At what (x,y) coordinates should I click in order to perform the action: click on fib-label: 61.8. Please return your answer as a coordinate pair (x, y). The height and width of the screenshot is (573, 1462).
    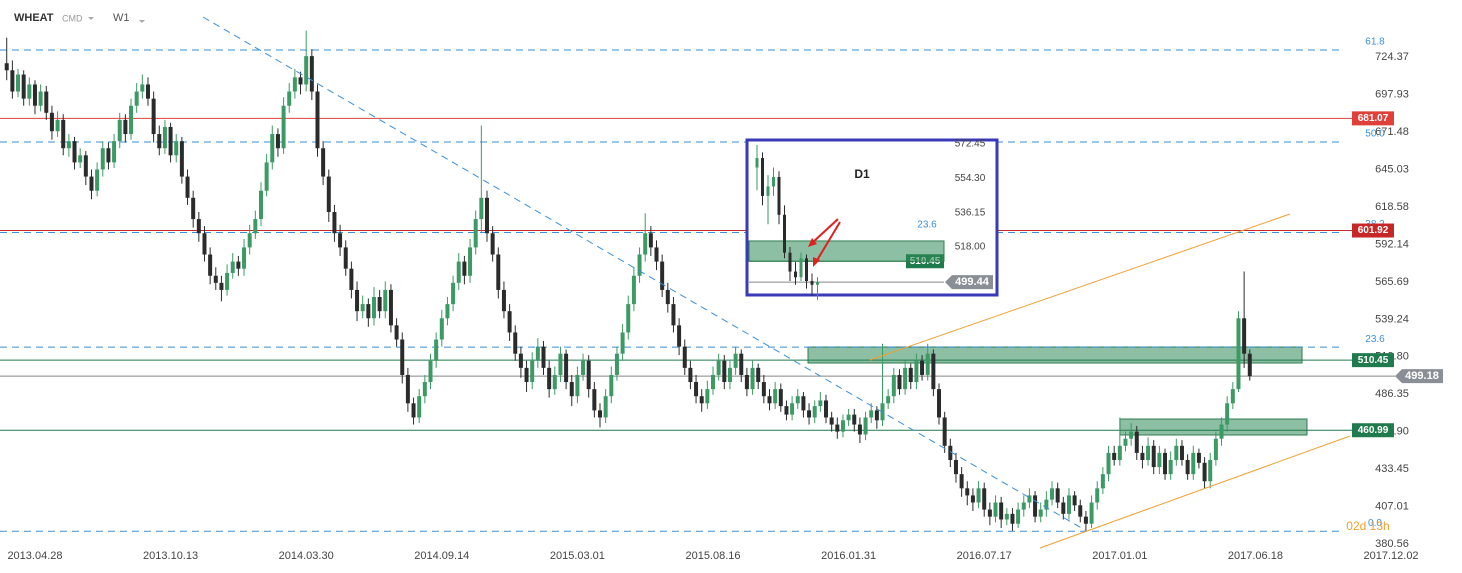
    Looking at the image, I should click on (1375, 42).